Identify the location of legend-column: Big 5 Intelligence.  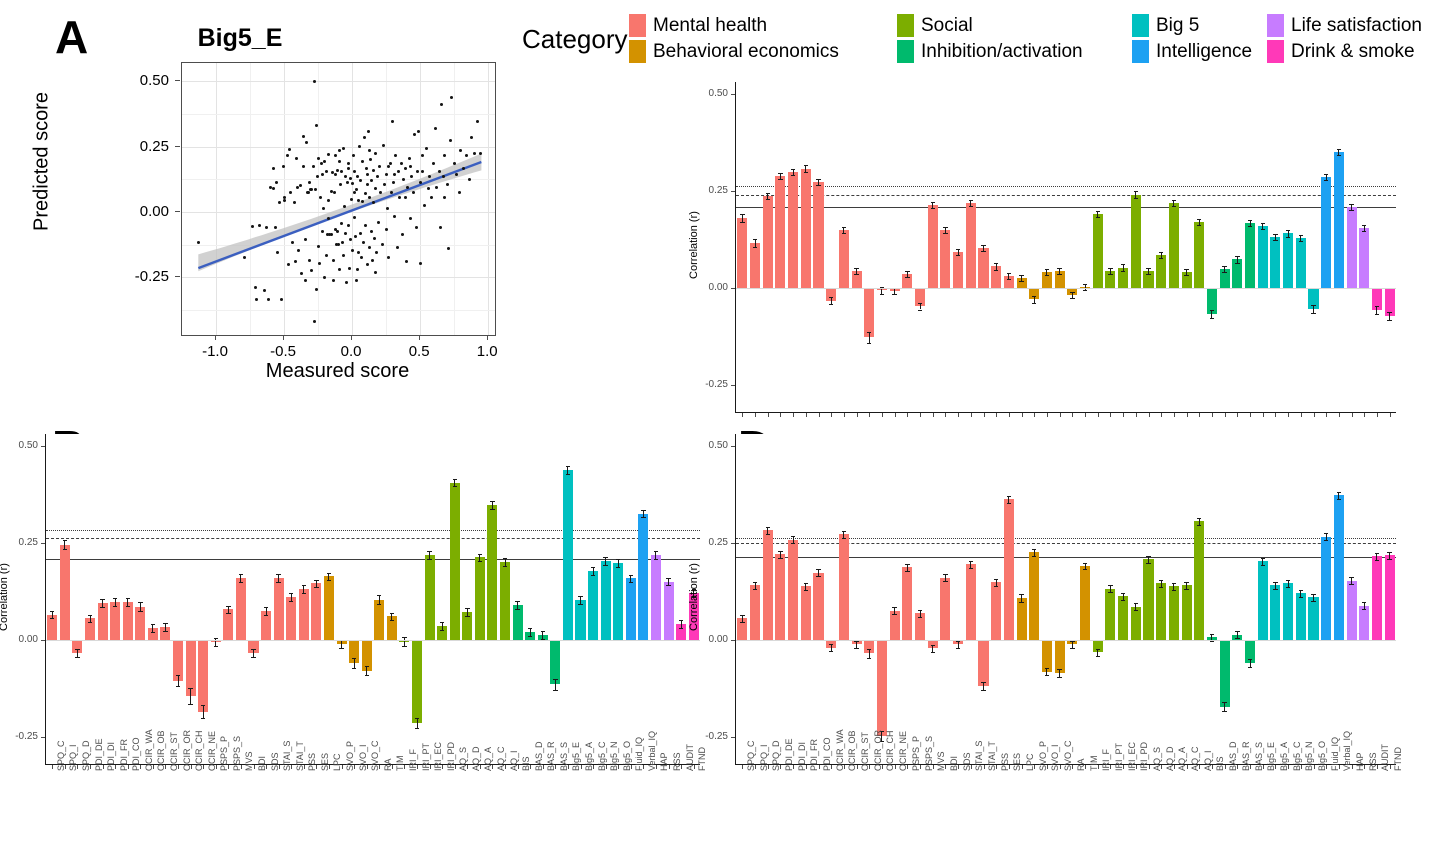
(1192, 38).